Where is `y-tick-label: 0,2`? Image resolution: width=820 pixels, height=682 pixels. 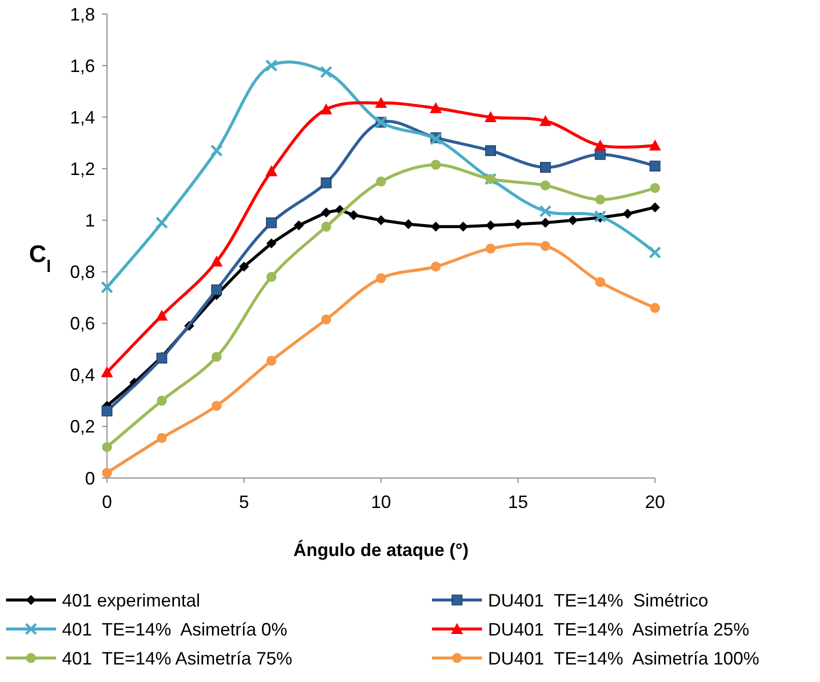
y-tick-label: 0,2 is located at coordinates (82, 426).